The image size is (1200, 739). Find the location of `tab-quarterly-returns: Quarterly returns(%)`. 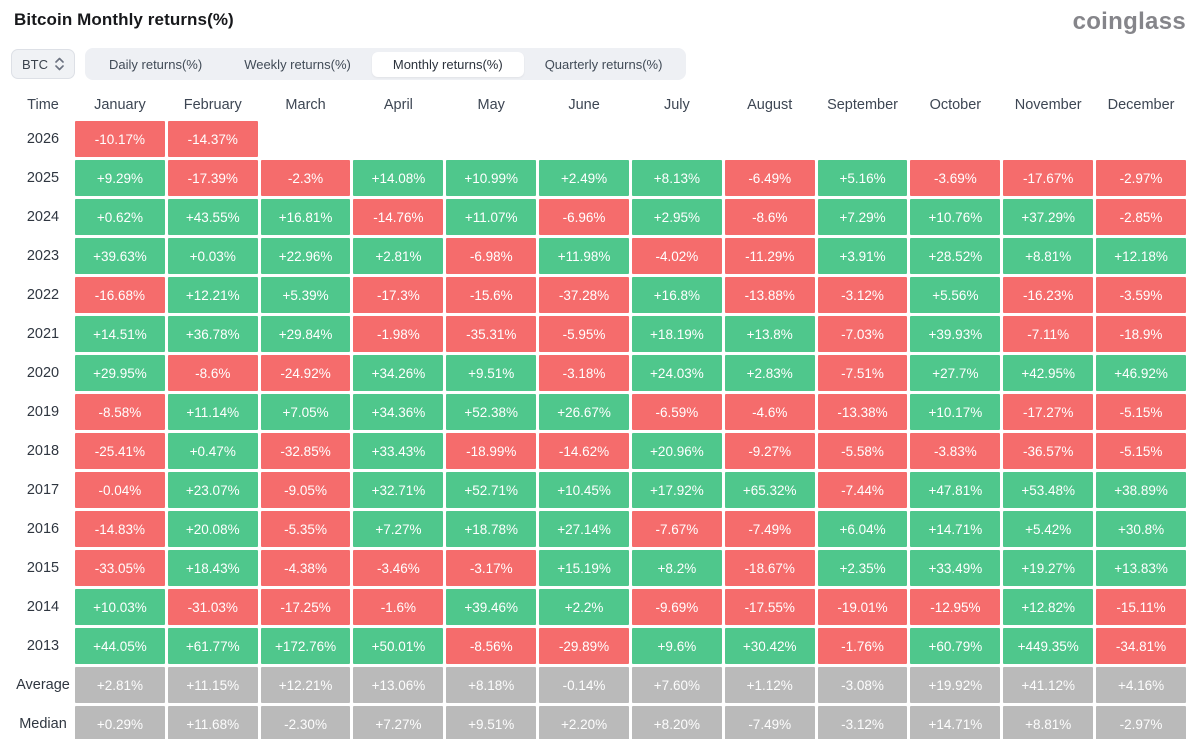

tab-quarterly-returns: Quarterly returns(%) is located at coordinates (603, 64).